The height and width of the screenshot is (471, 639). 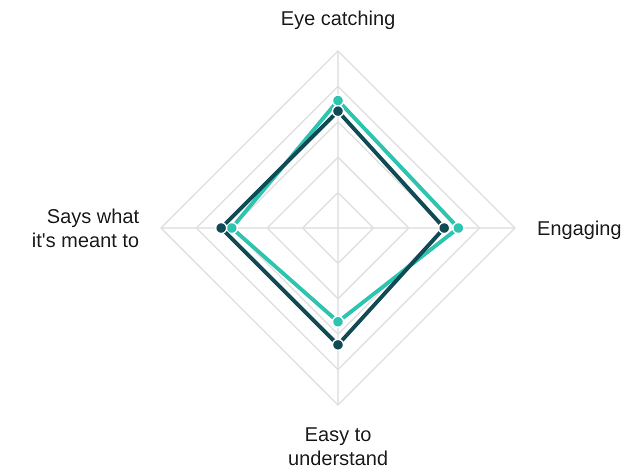 I want to click on spoke-label: Easy to understand, so click(x=338, y=447).